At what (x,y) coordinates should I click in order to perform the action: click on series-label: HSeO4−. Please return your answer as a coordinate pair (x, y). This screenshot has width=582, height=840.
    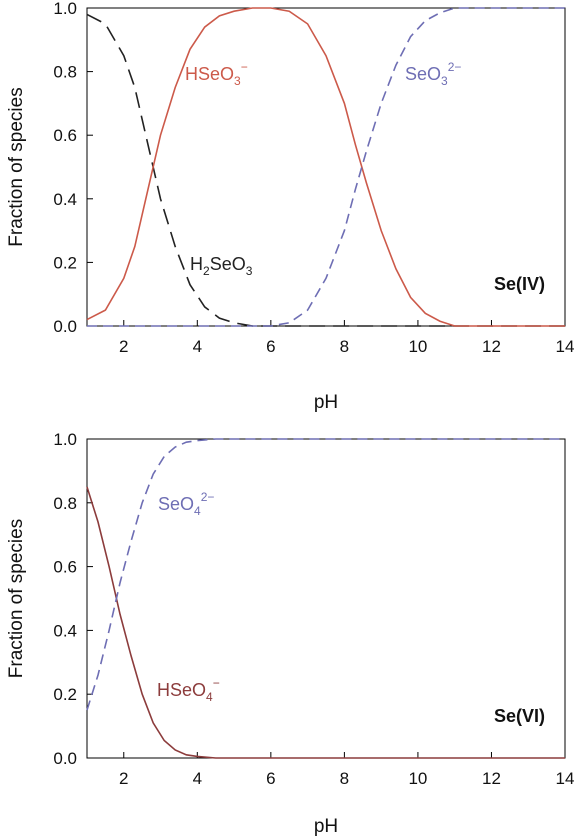
    Looking at the image, I should click on (188, 690).